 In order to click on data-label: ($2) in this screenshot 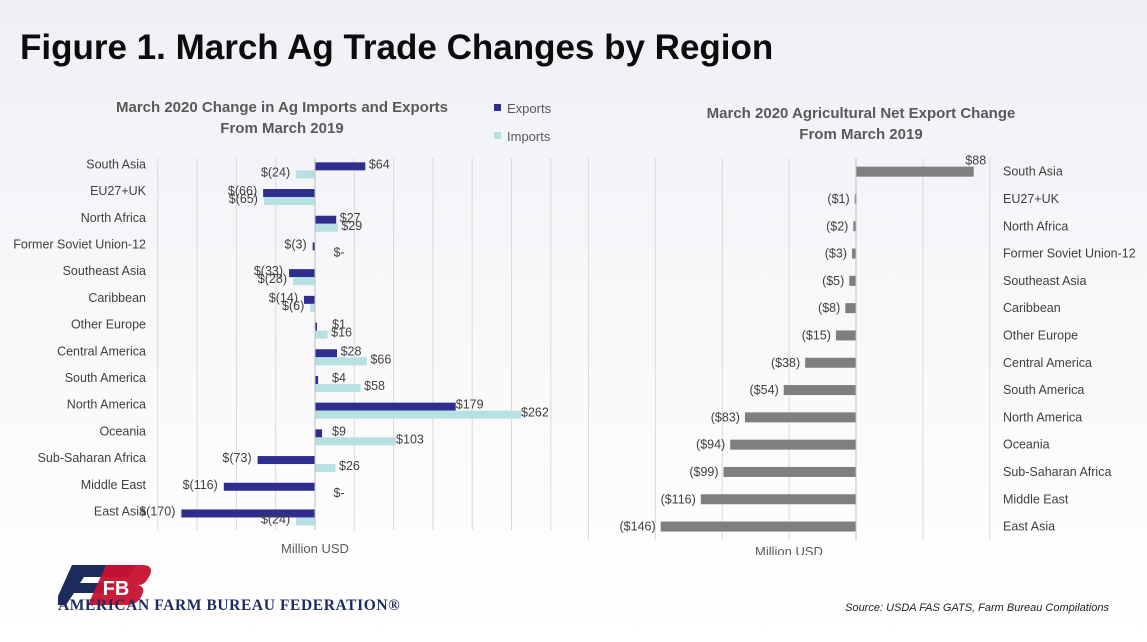, I will do `click(837, 226)`.